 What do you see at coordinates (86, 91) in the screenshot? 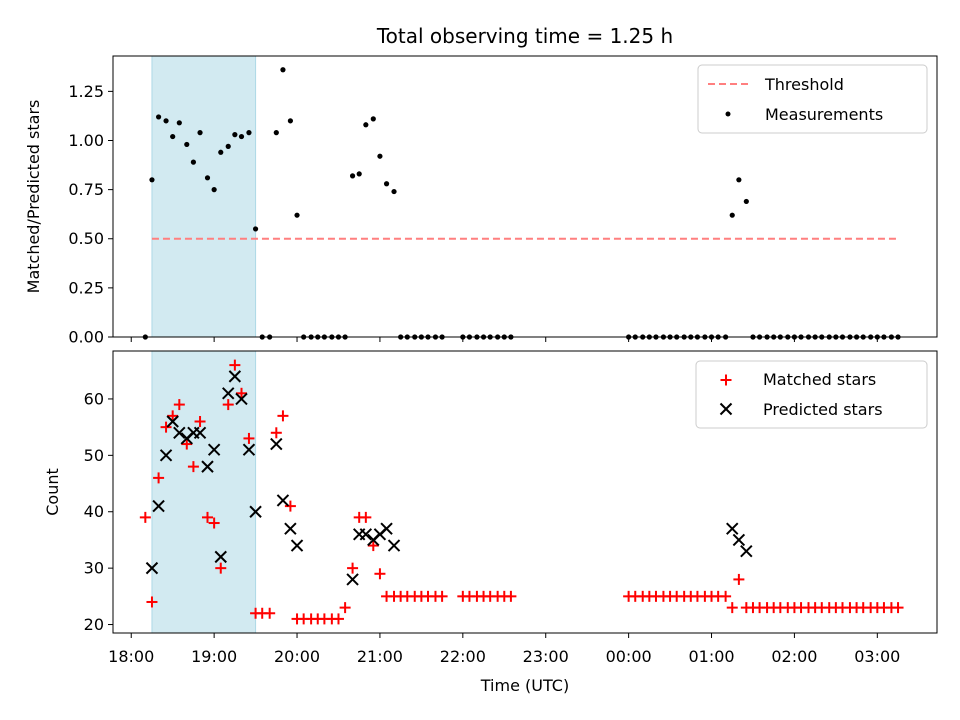
I see `y-tick-label: 1.25` at bounding box center [86, 91].